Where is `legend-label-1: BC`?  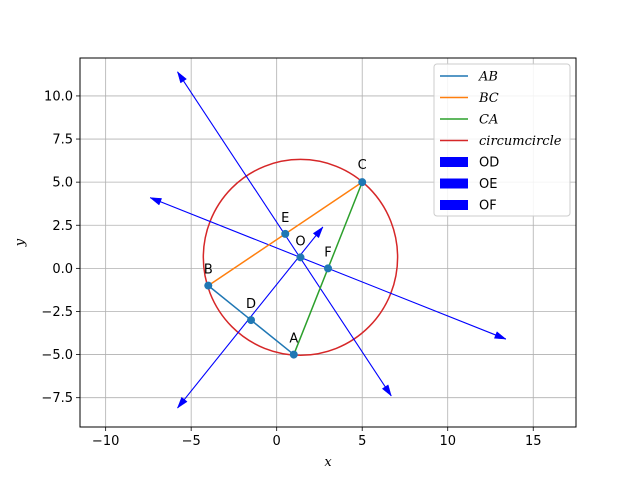
legend-label-1: BC is located at coordinates (488, 98).